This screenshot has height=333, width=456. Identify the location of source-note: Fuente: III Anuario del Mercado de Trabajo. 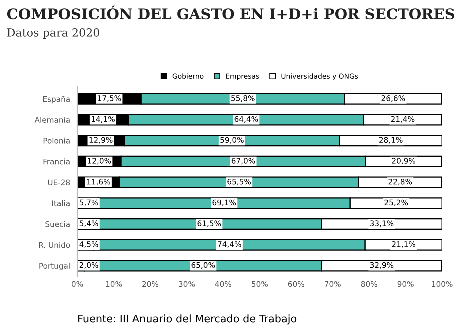
(187, 319).